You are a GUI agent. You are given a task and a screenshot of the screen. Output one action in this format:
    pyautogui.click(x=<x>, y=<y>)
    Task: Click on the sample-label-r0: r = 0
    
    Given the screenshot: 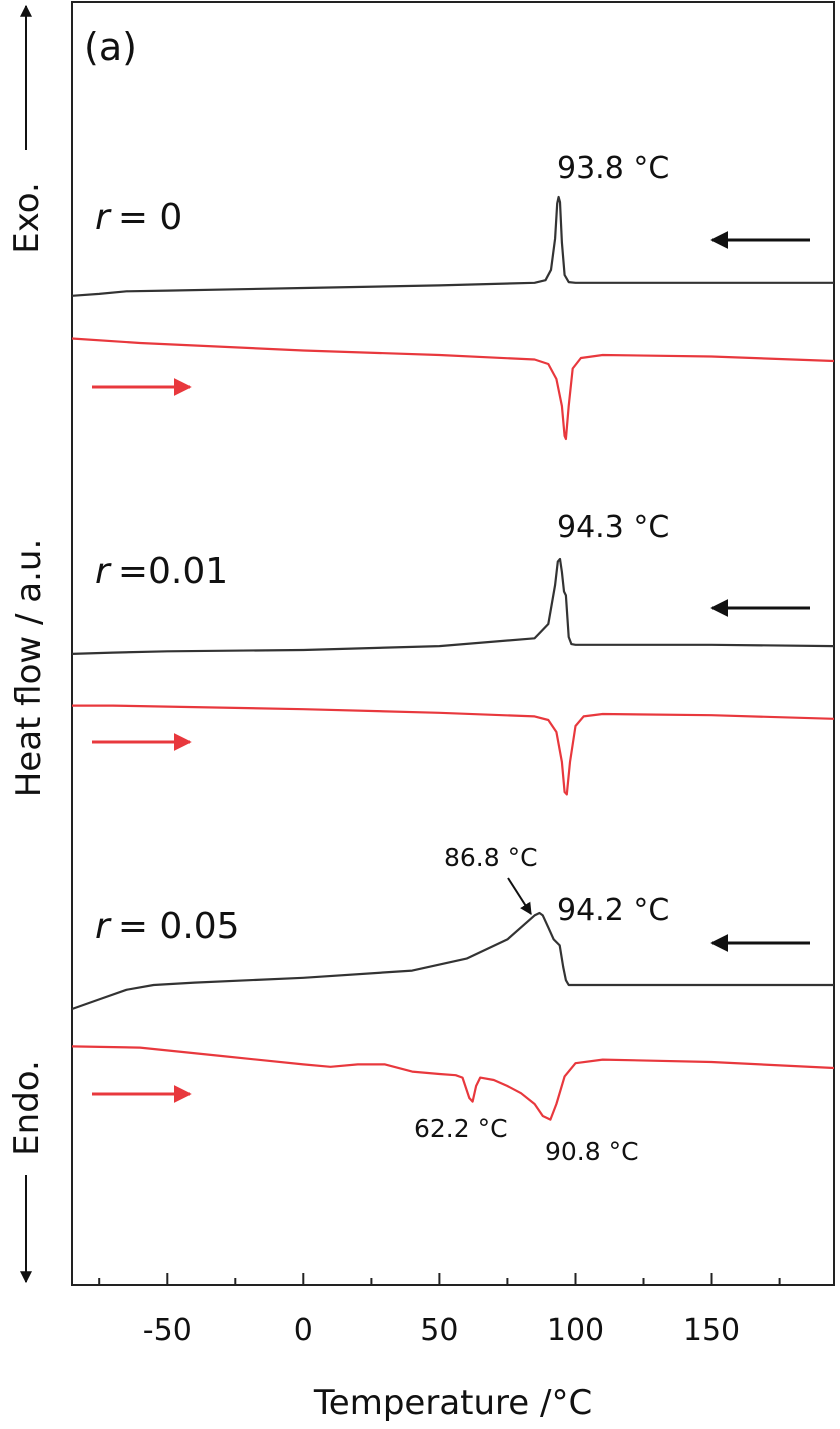 What is the action you would take?
    pyautogui.click(x=138, y=217)
    